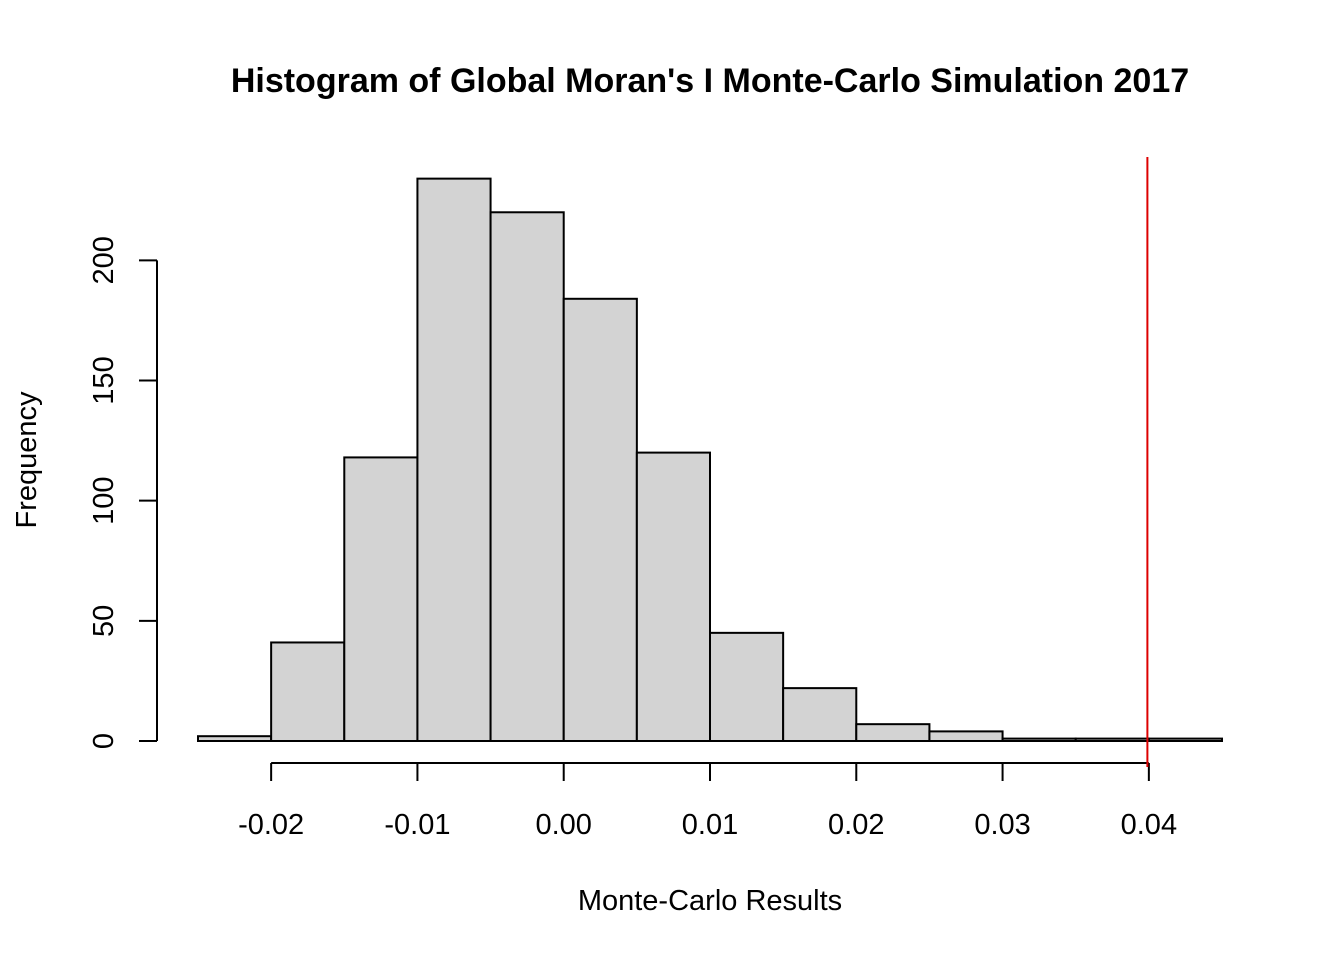 This screenshot has height=960, width=1344. I want to click on x-tick-label-3: 0.01, so click(710, 825).